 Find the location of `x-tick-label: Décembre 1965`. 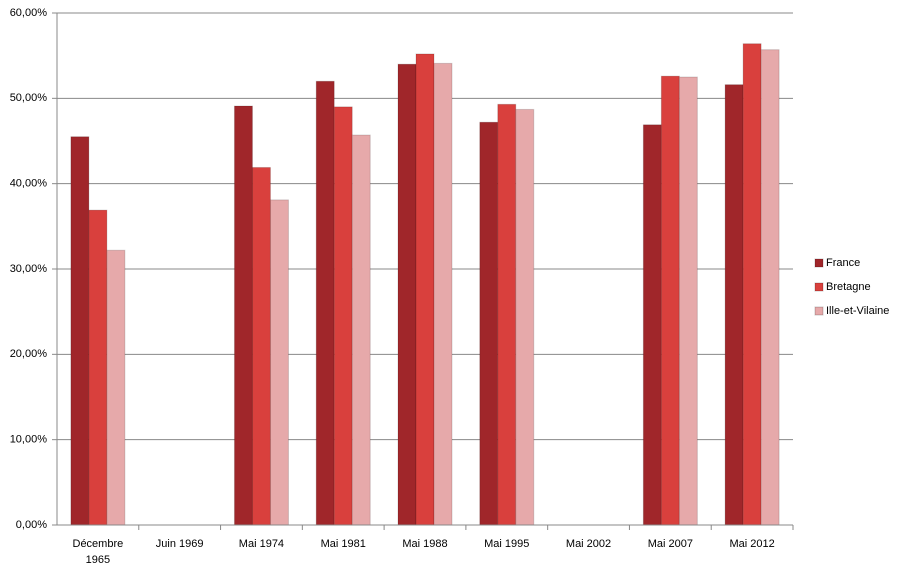

x-tick-label: Décembre 1965 is located at coordinates (98, 552).